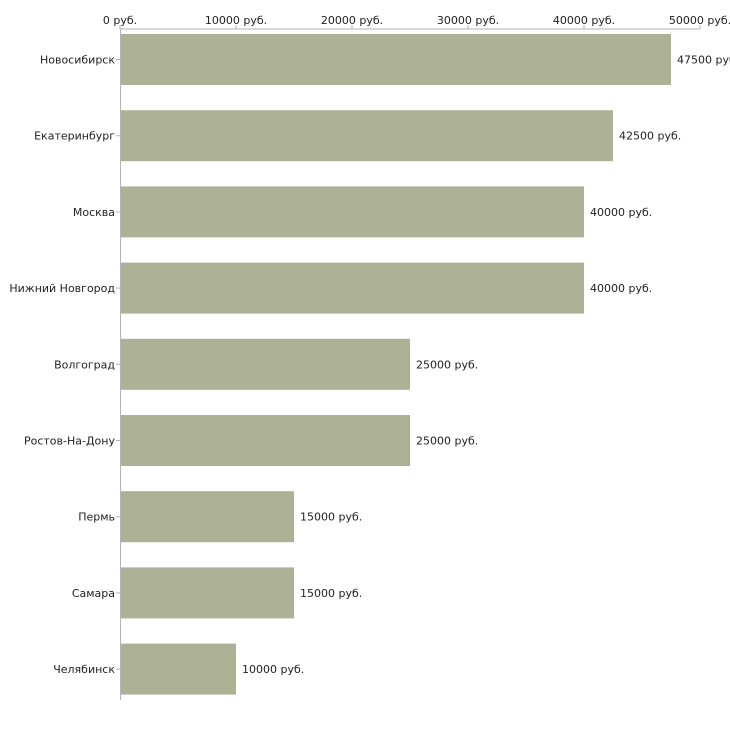 The width and height of the screenshot is (730, 730). I want to click on category-label: Пермь, so click(96, 517).